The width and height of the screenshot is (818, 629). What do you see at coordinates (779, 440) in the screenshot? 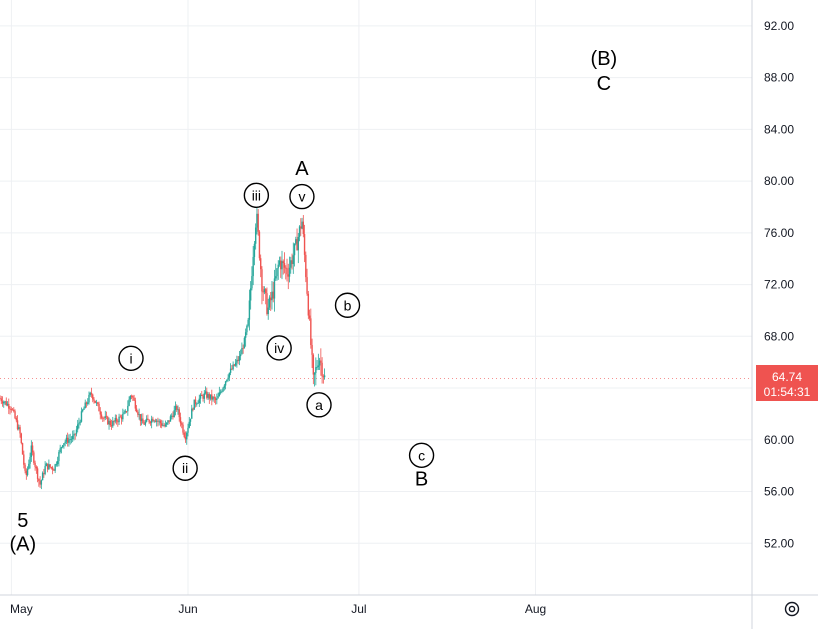
I see `y-tick-label: 60.00` at bounding box center [779, 440].